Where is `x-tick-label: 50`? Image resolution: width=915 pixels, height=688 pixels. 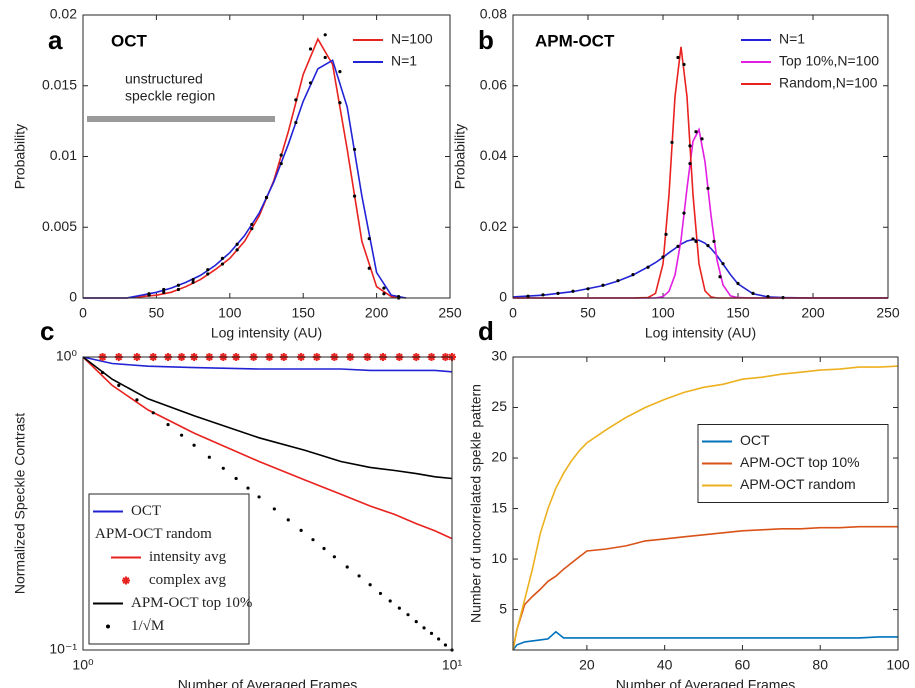
x-tick-label: 50 is located at coordinates (588, 313).